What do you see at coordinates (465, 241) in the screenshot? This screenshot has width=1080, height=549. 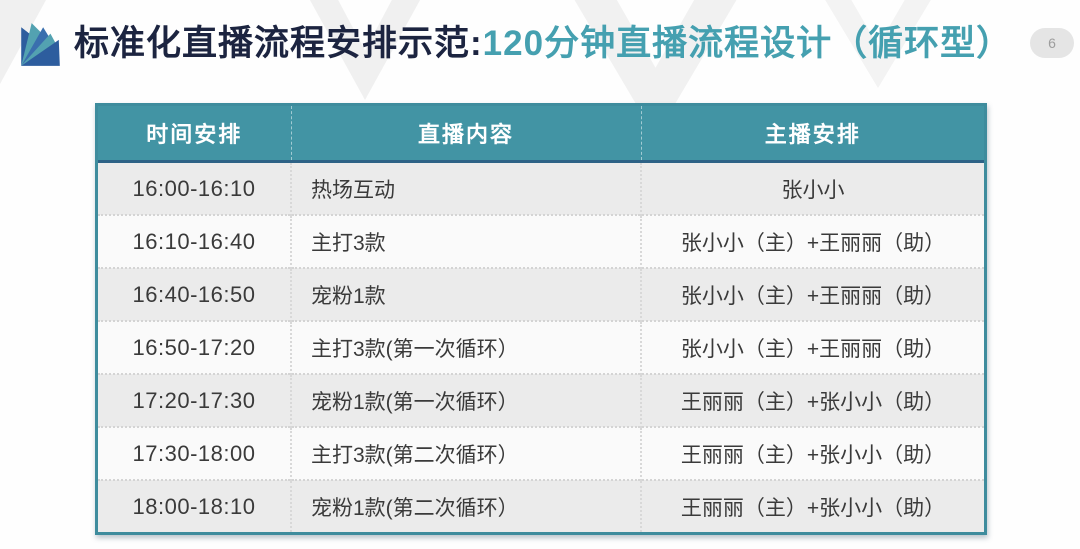 I see `content-cell: 主打3款` at bounding box center [465, 241].